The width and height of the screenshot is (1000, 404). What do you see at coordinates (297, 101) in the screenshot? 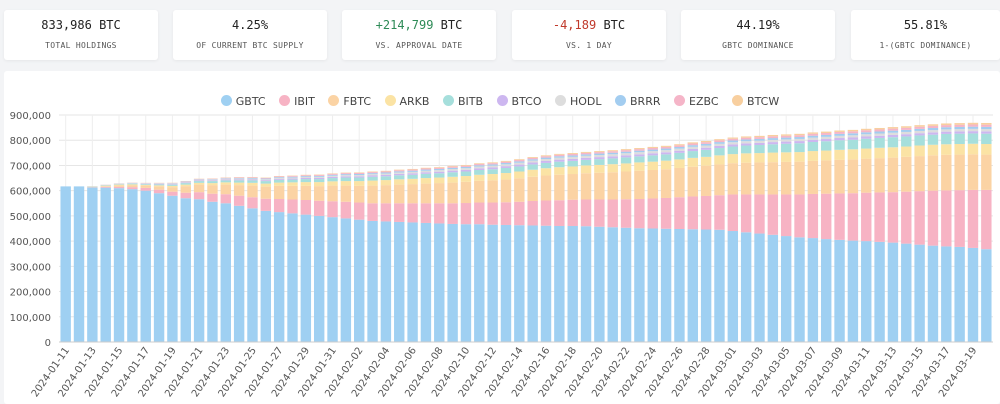
I see `legend-item-ibit: IBIT` at bounding box center [297, 101].